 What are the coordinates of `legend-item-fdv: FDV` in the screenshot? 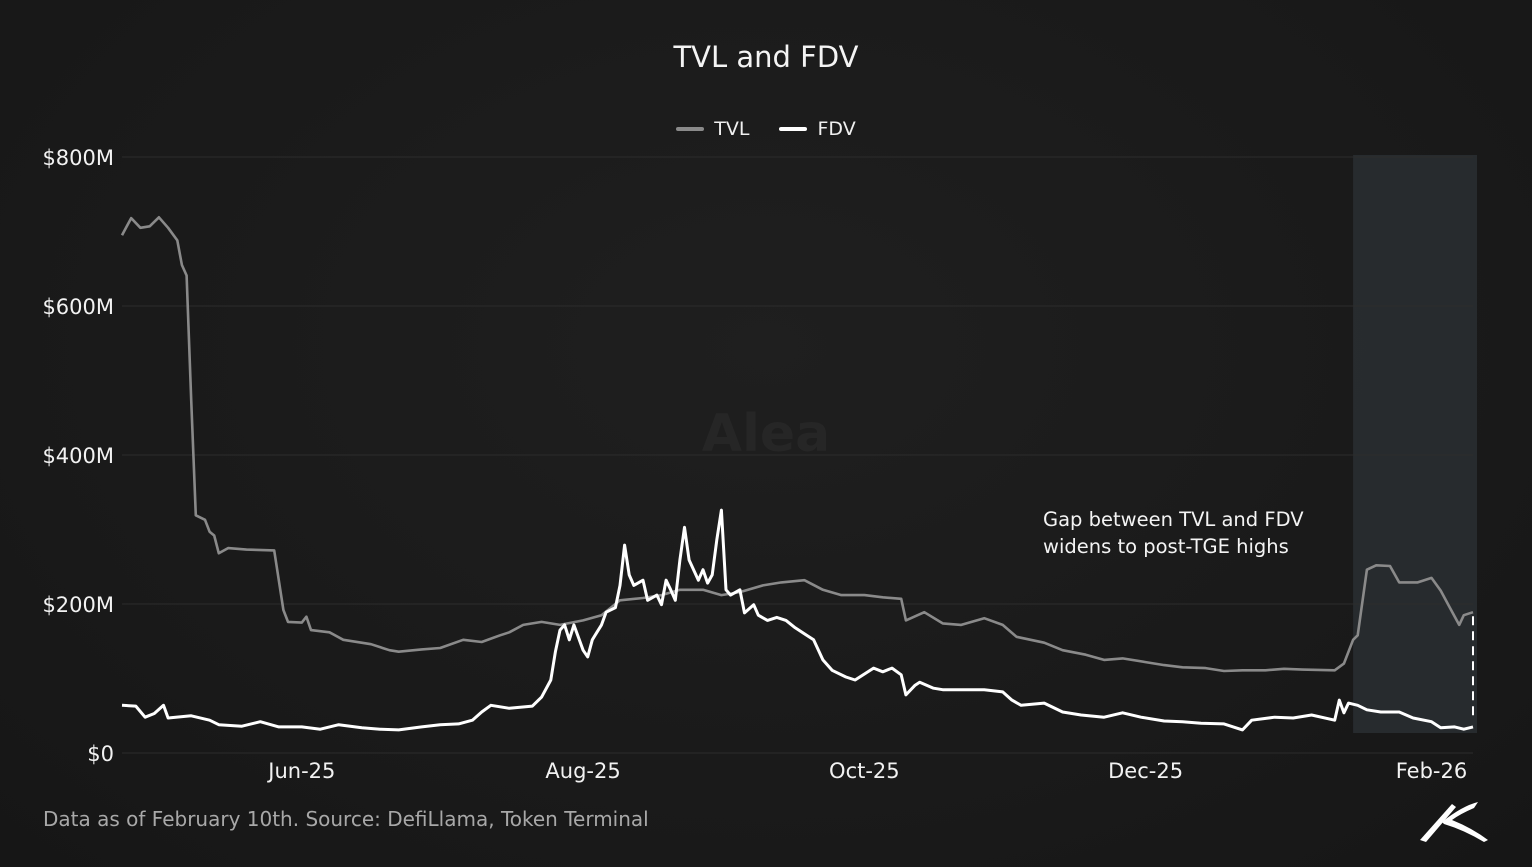 It's located at (817, 129).